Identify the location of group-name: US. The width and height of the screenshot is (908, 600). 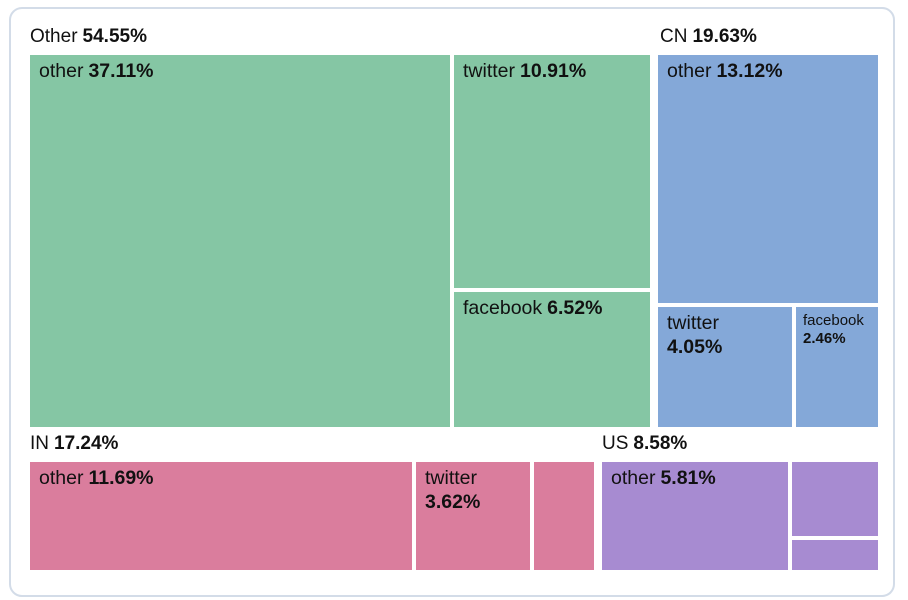
(615, 443).